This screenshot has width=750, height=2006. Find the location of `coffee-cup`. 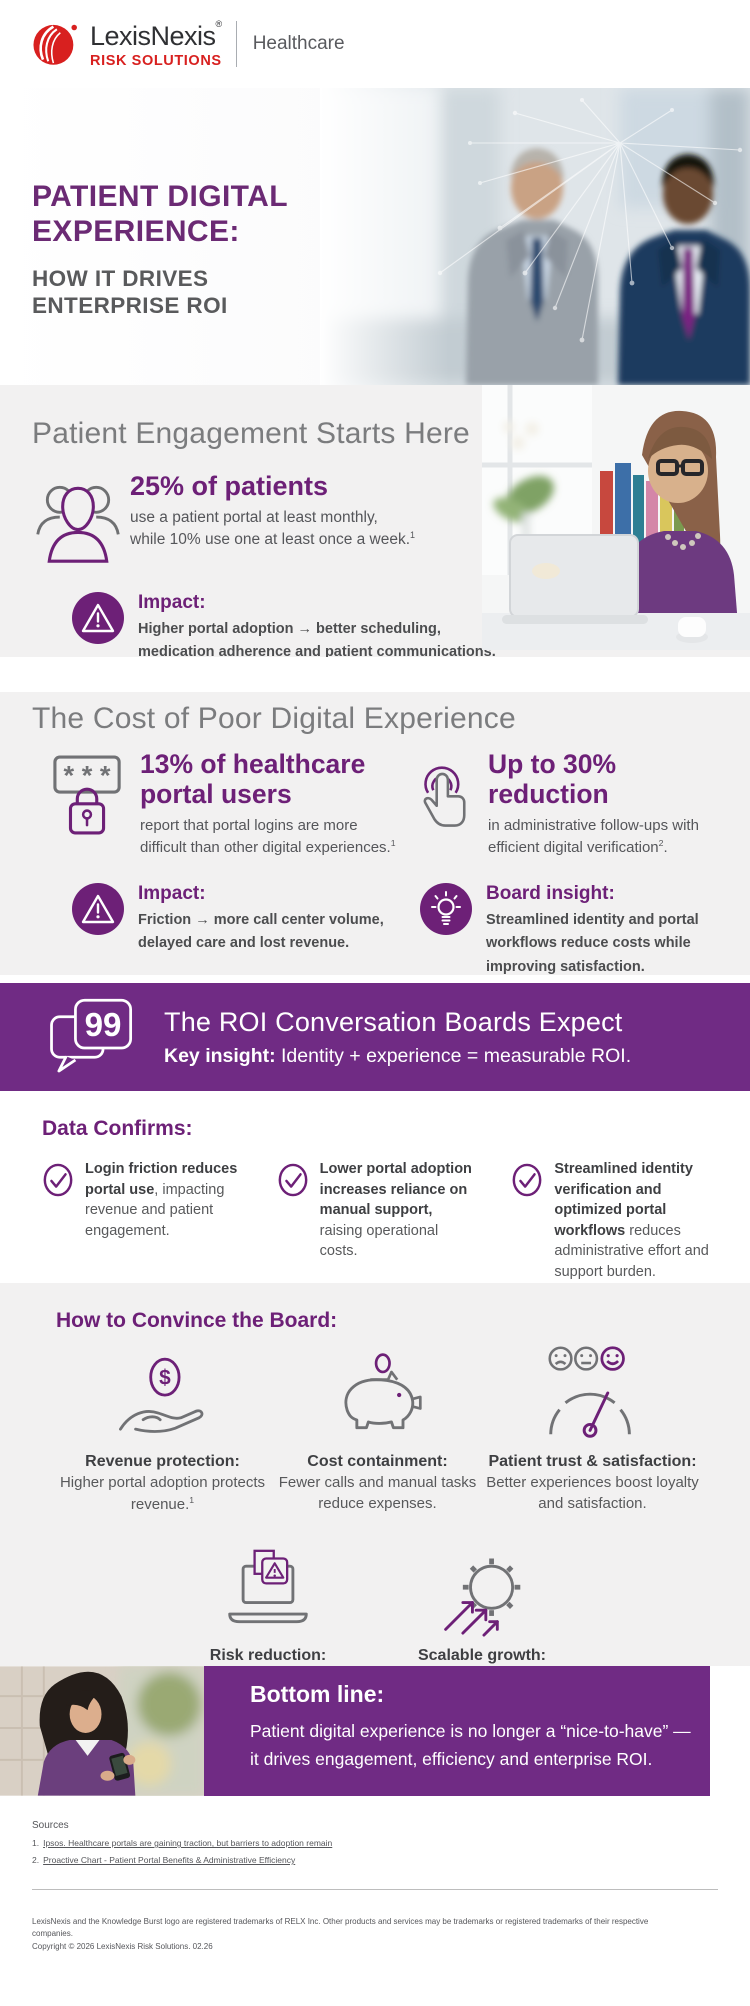

coffee-cup is located at coordinates (692, 630).